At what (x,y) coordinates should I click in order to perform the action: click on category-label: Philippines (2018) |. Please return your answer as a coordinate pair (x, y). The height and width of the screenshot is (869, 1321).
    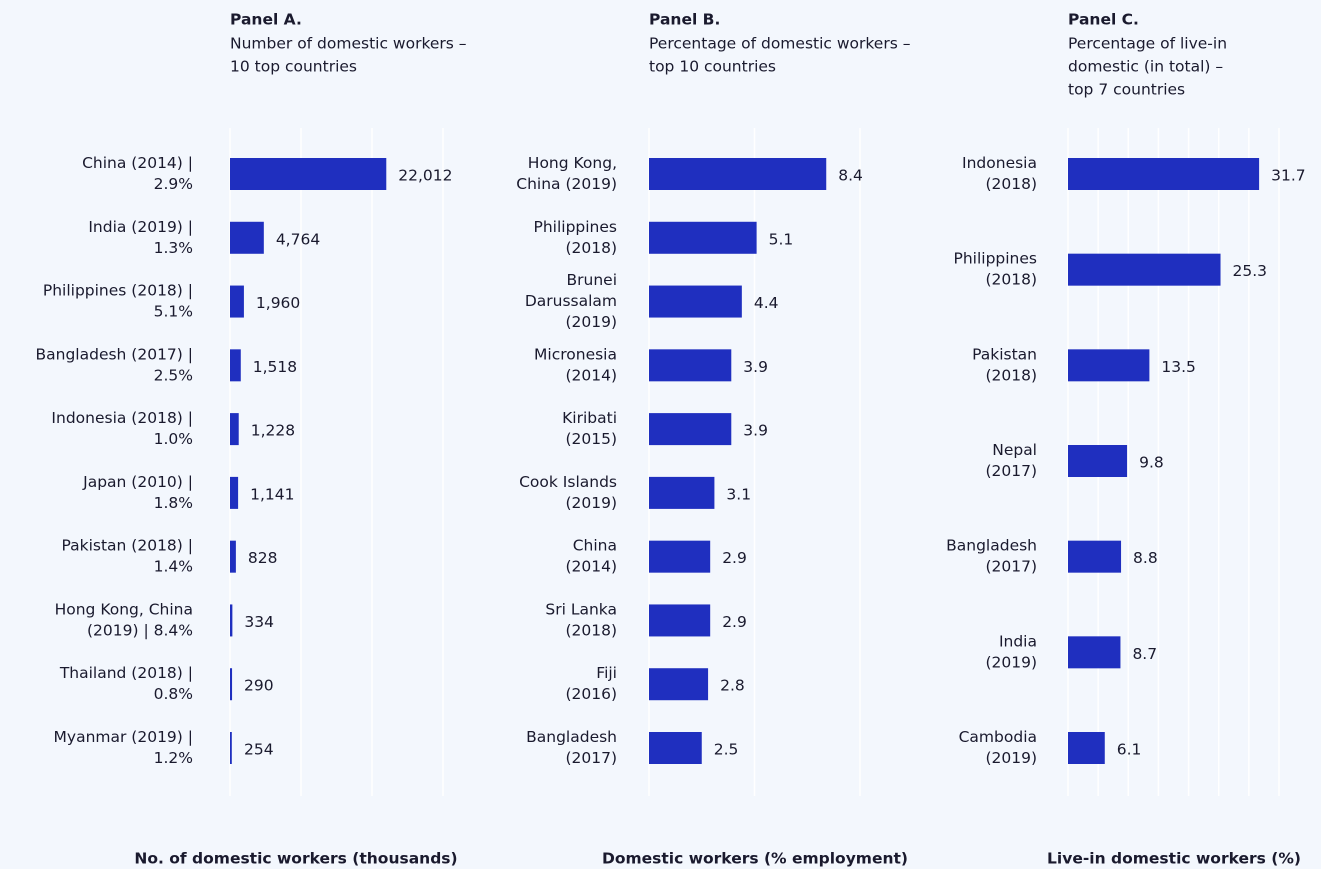
    Looking at the image, I should click on (118, 291).